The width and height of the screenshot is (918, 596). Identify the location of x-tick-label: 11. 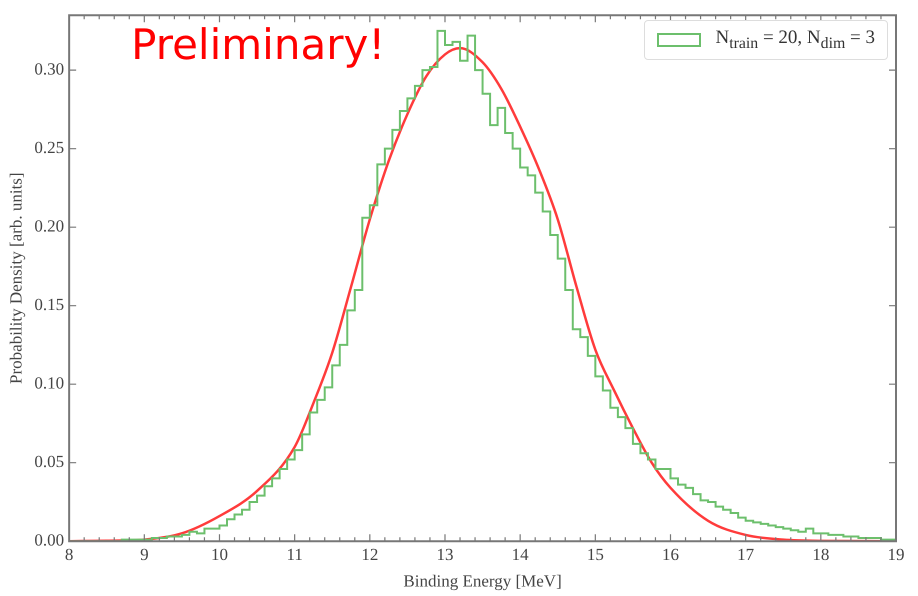
(294, 554).